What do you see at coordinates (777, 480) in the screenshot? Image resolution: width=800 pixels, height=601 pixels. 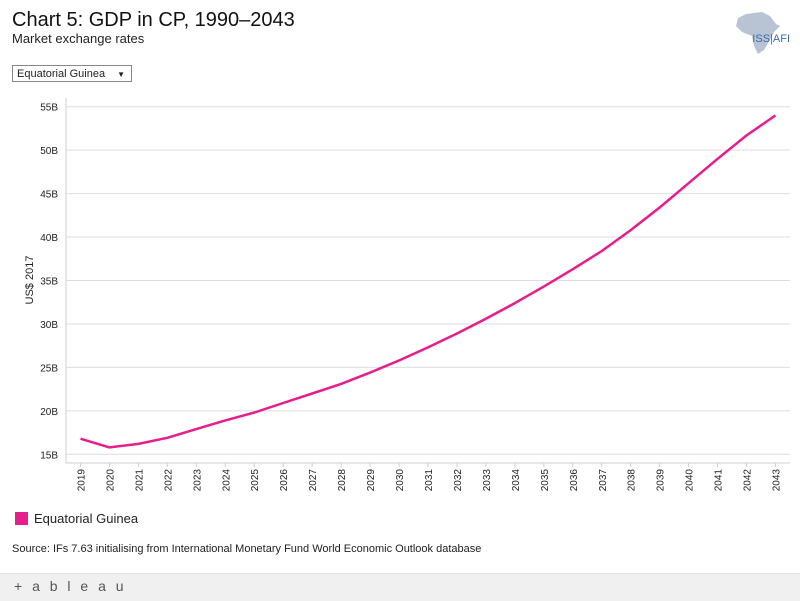 I see `x-tick-label: 2043` at bounding box center [777, 480].